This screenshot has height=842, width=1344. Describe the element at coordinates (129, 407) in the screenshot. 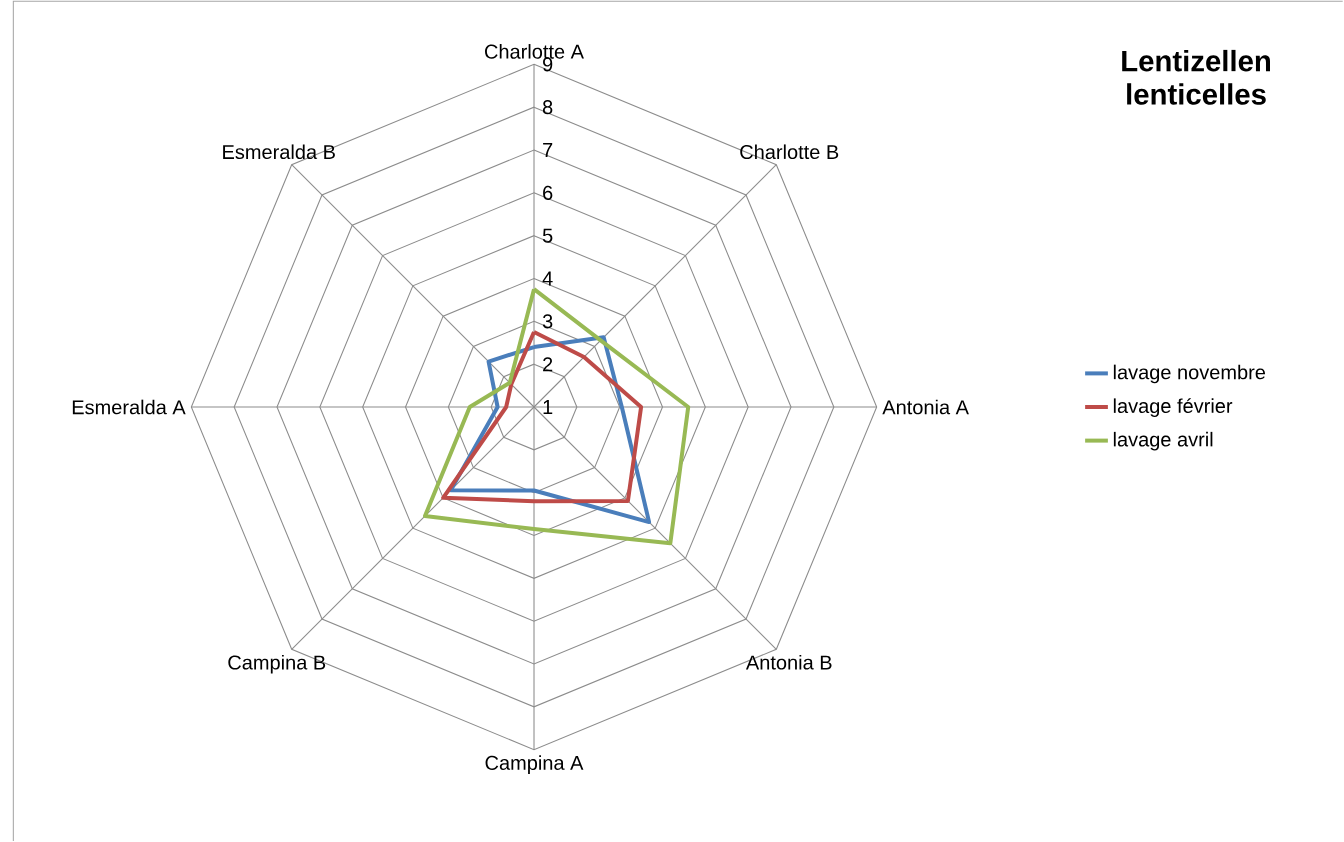

I see `spoke-label: Esmeralda A` at that location.